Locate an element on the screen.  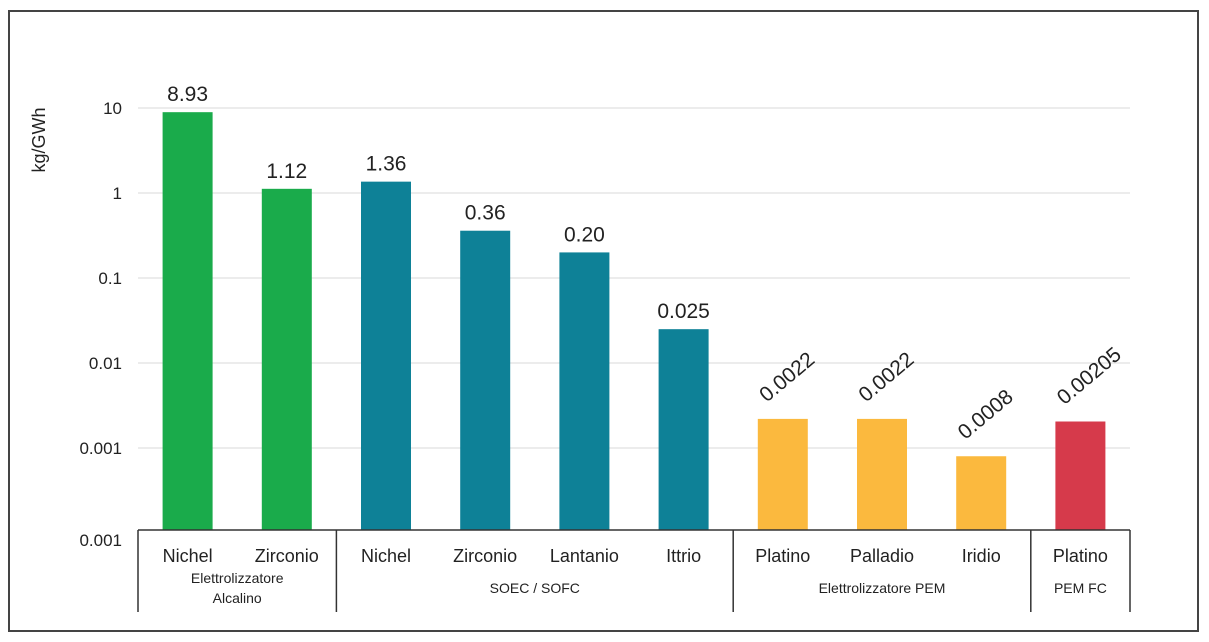
value-label: 8.93 is located at coordinates (187, 94).